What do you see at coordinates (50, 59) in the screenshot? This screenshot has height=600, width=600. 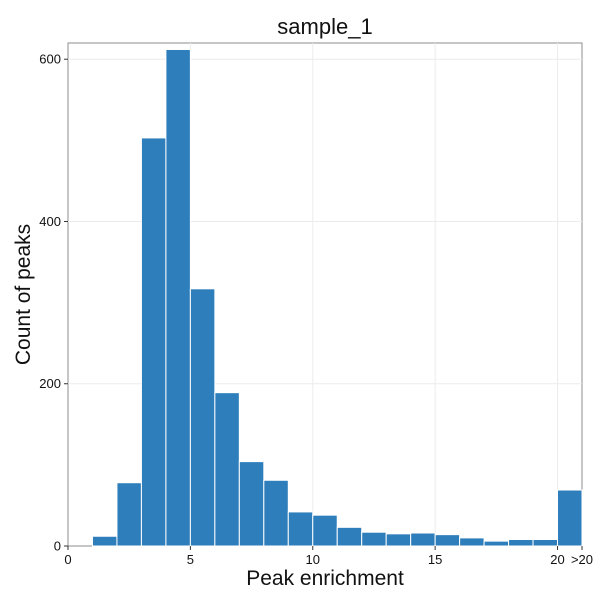 I see `y-tick-label: 600` at bounding box center [50, 59].